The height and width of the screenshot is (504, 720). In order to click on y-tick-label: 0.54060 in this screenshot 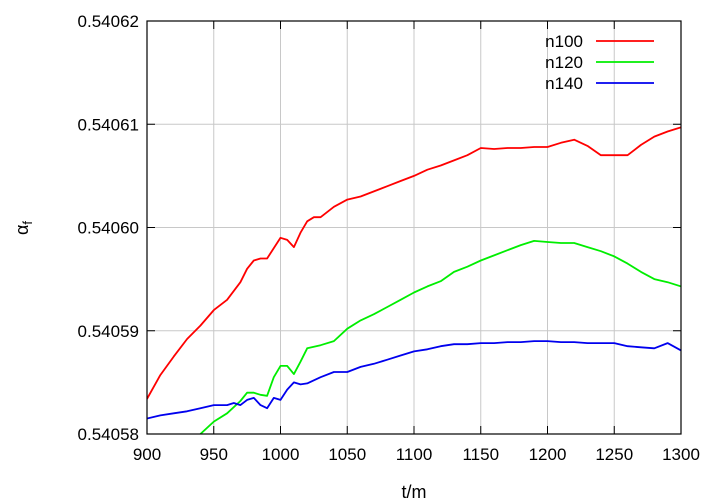, I will do `click(108, 228)`.